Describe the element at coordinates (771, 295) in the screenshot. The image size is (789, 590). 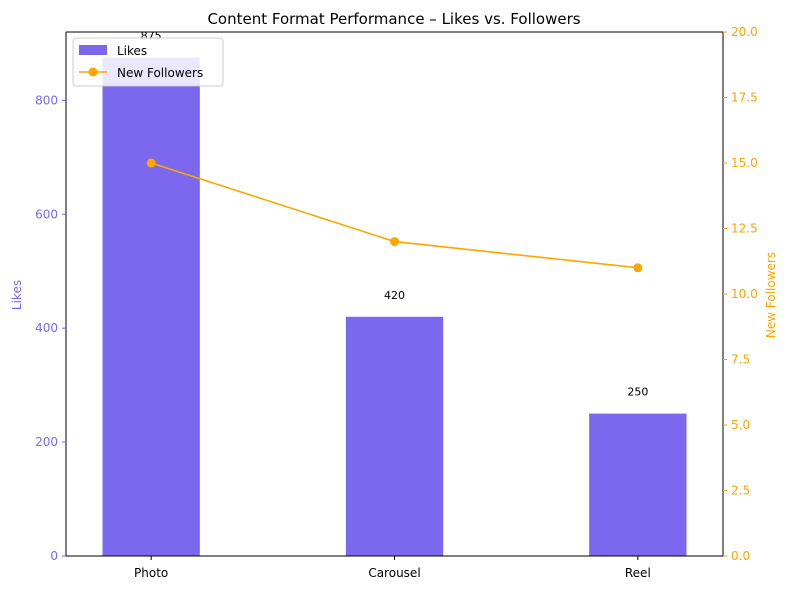
I see `right-axis-label: New Followers` at that location.